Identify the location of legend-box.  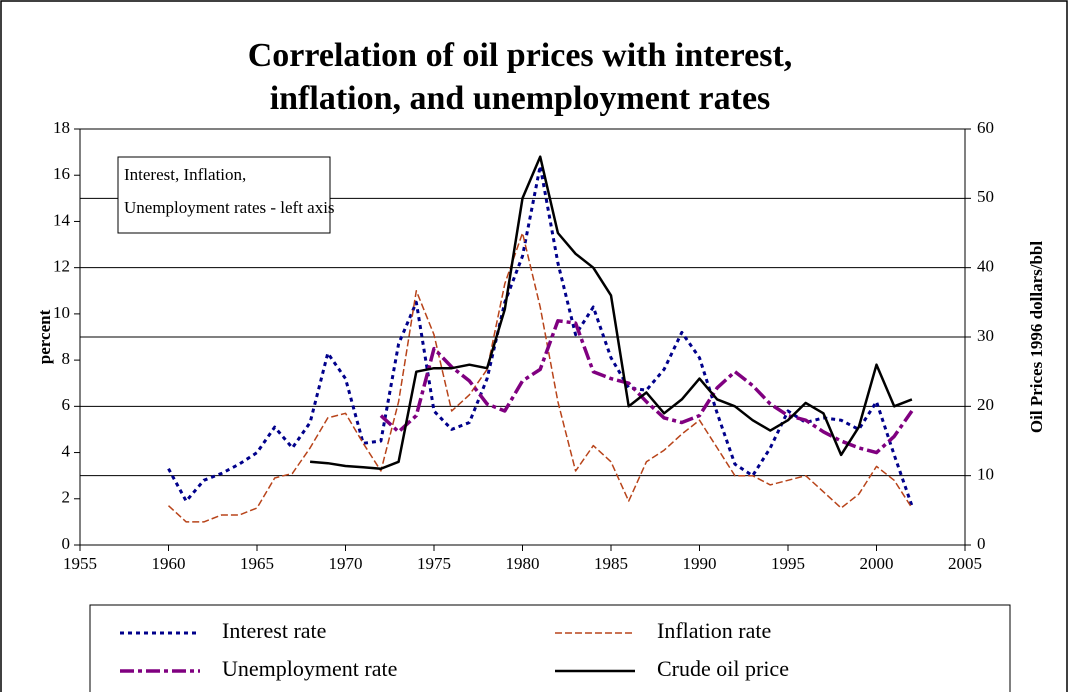
(550, 648).